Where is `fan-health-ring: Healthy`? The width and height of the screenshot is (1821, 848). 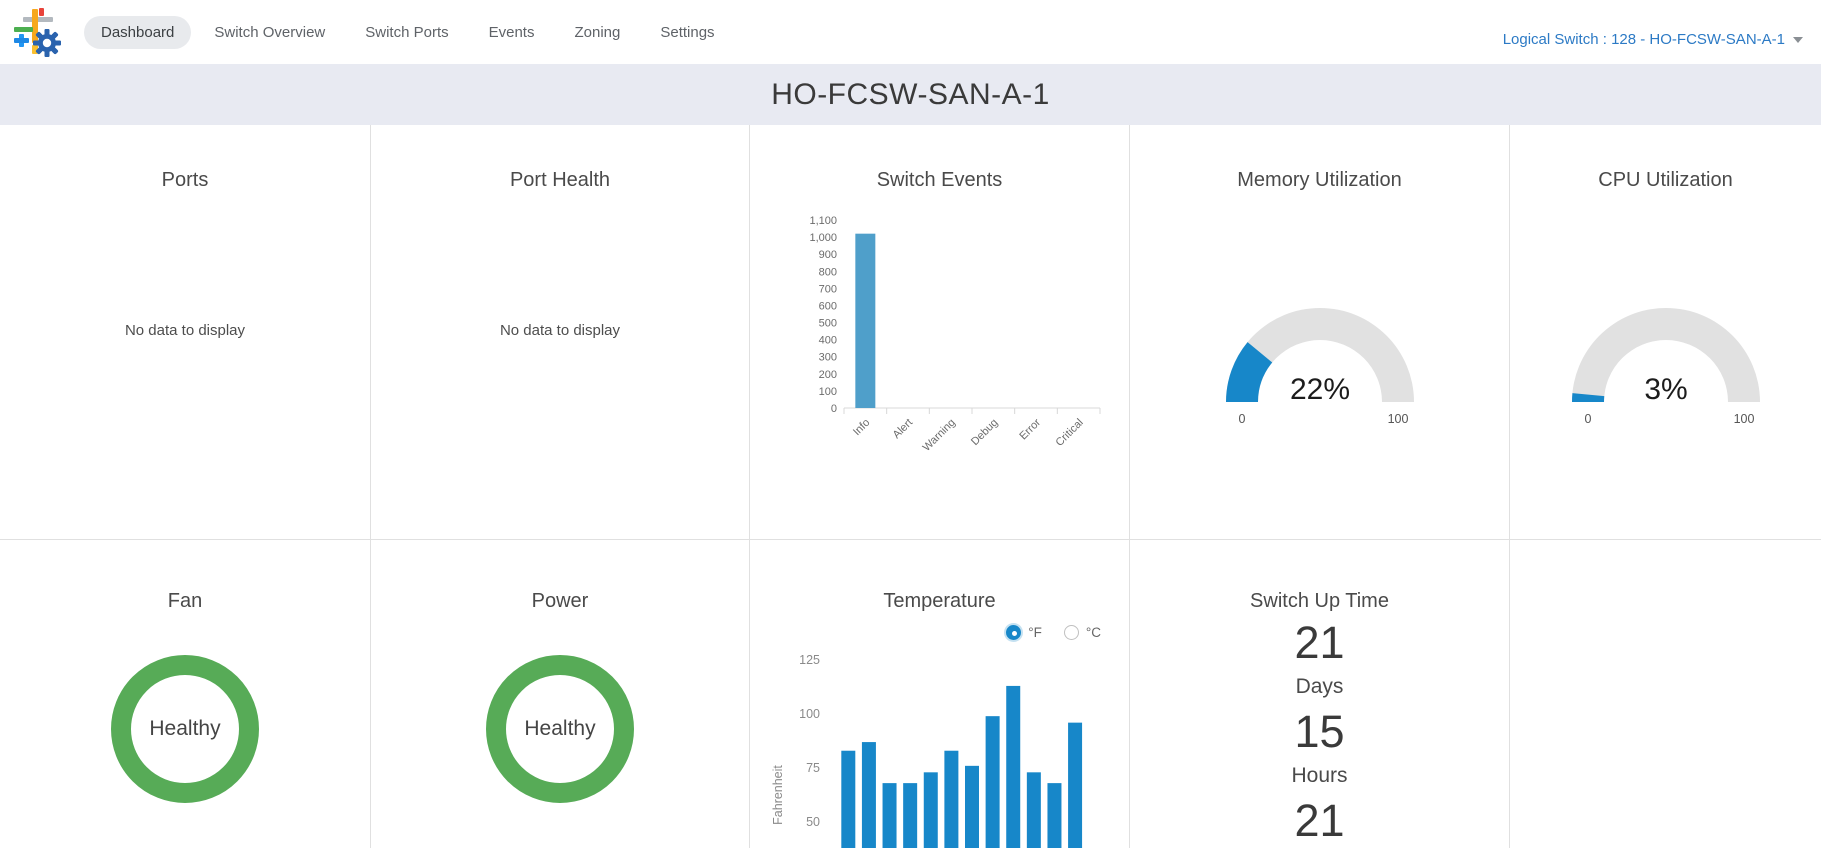 fan-health-ring: Healthy is located at coordinates (185, 729).